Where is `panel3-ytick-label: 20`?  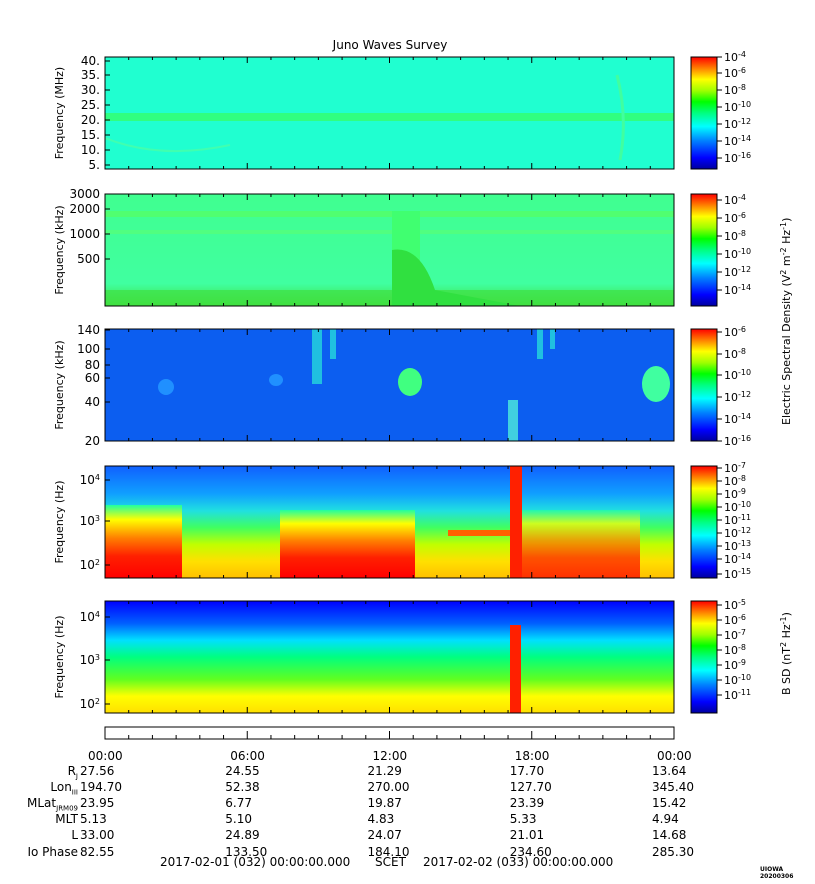 panel3-ytick-label: 20 is located at coordinates (92, 441).